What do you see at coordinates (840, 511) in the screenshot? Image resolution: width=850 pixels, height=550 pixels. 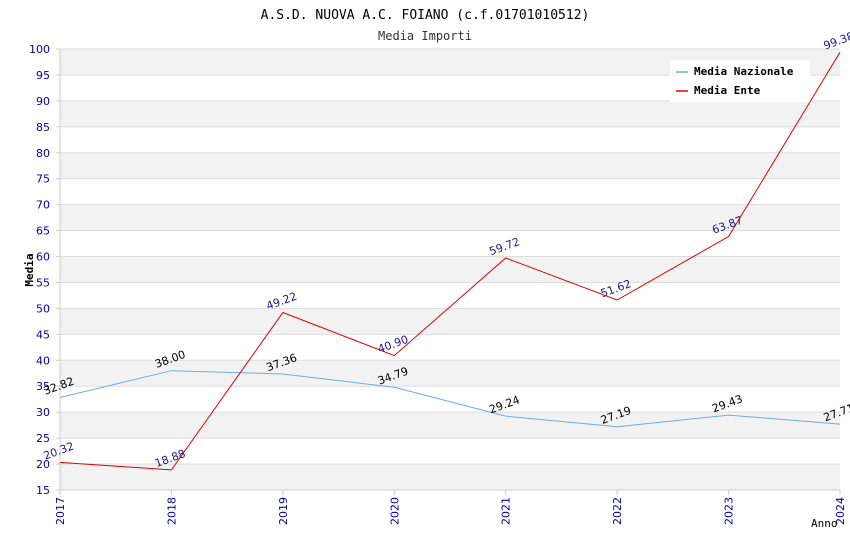 I see `x-tick-label: 2024` at bounding box center [840, 511].